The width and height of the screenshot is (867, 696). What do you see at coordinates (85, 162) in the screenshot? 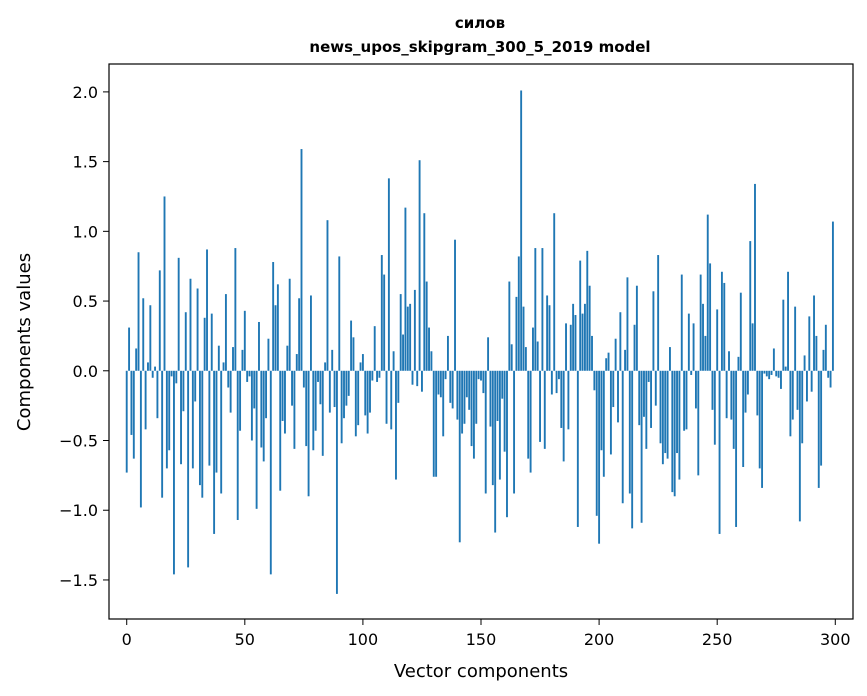
I see `y-tick-label: 1.5` at bounding box center [85, 162].